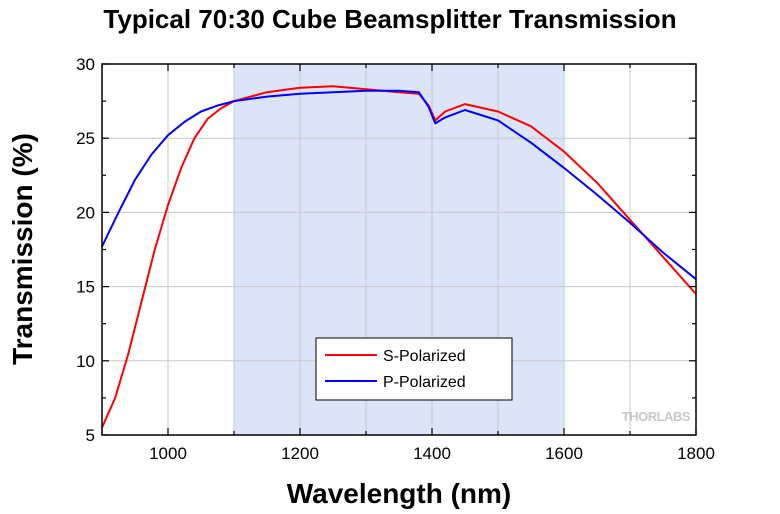 The height and width of the screenshot is (514, 780). What do you see at coordinates (656, 416) in the screenshot?
I see `thorlabs-watermark: THORLABS` at bounding box center [656, 416].